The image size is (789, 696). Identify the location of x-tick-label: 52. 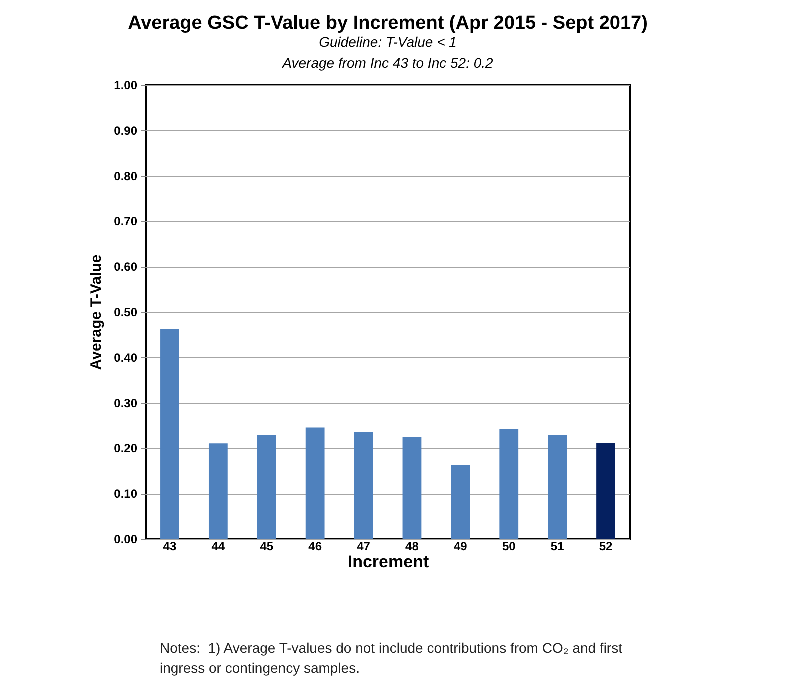
(606, 547).